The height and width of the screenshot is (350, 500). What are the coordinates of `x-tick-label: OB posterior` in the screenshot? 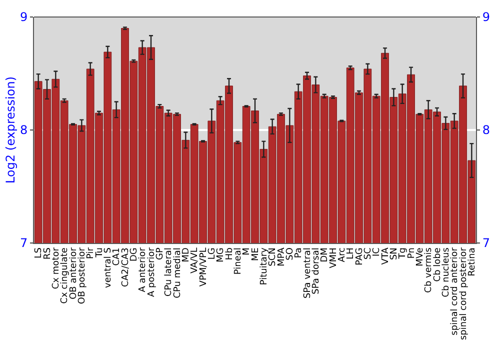 It's located at (83, 275).